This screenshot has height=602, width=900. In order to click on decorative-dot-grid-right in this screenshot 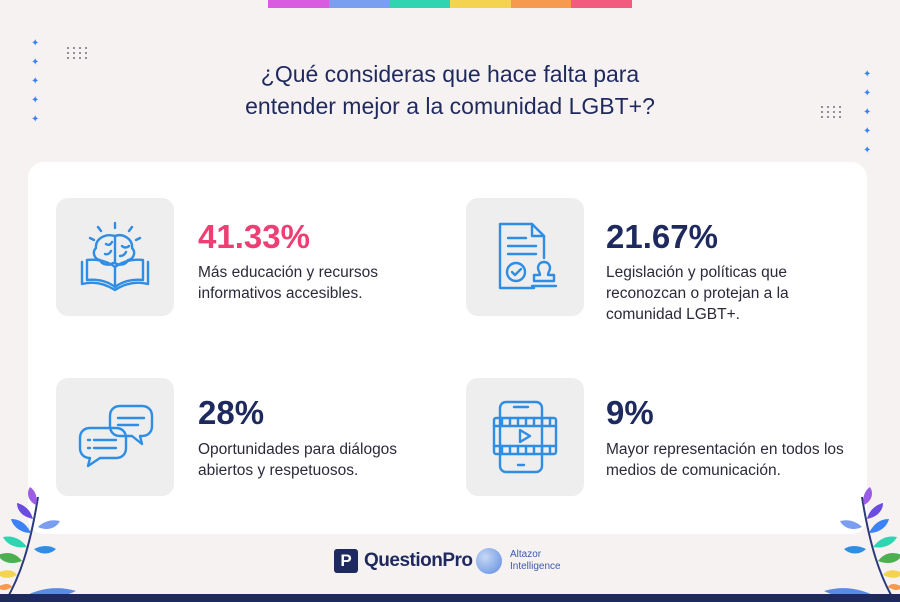, I will do `click(831, 112)`.